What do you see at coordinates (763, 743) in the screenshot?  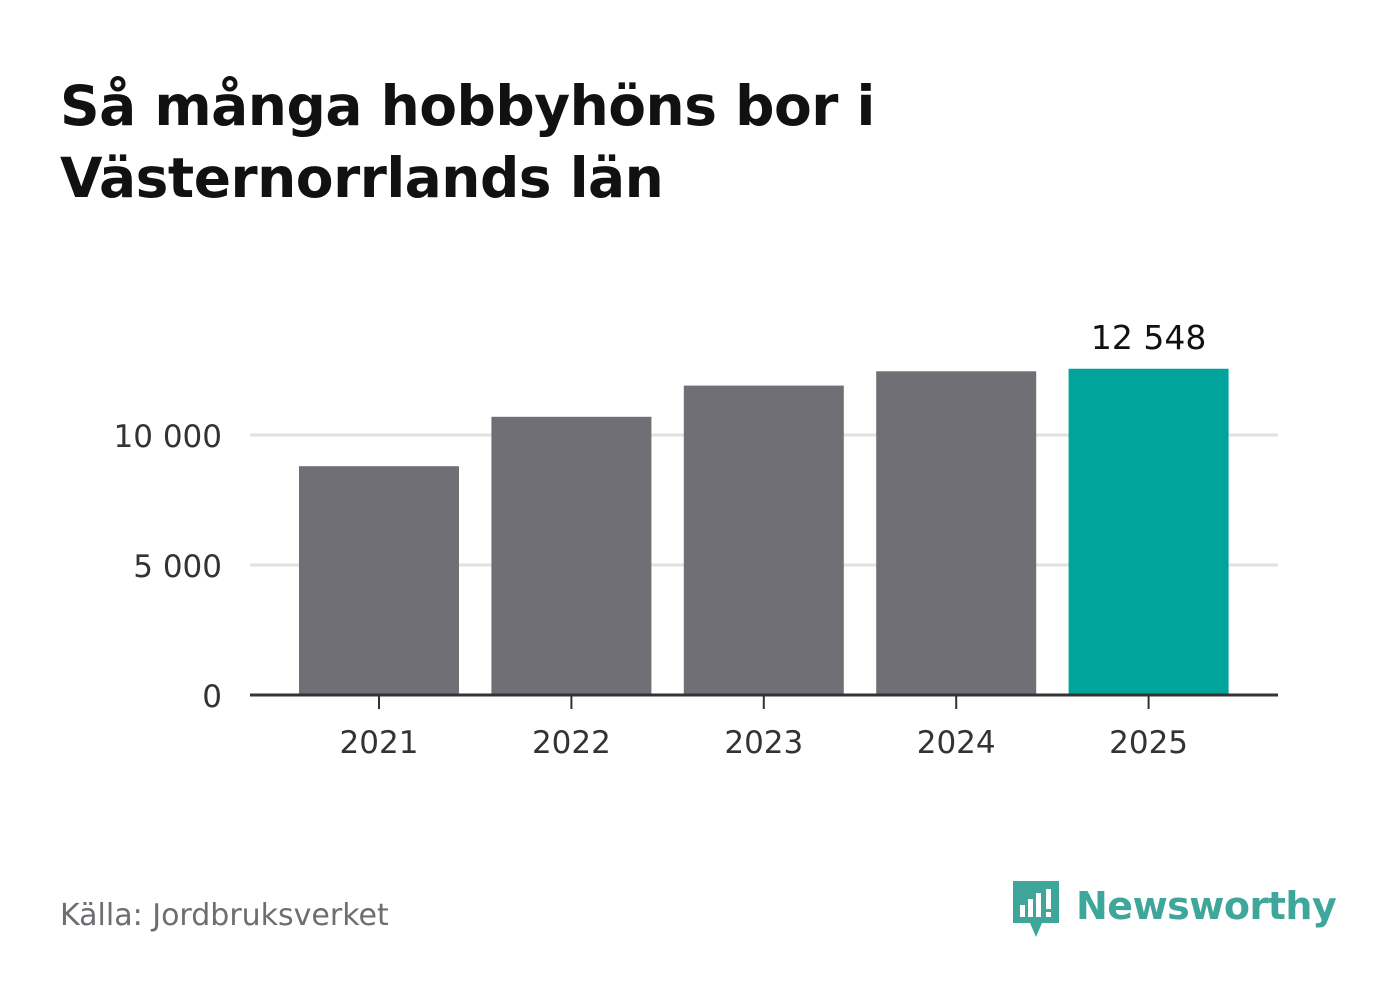 I see `x-tick-label: 2023` at bounding box center [763, 743].